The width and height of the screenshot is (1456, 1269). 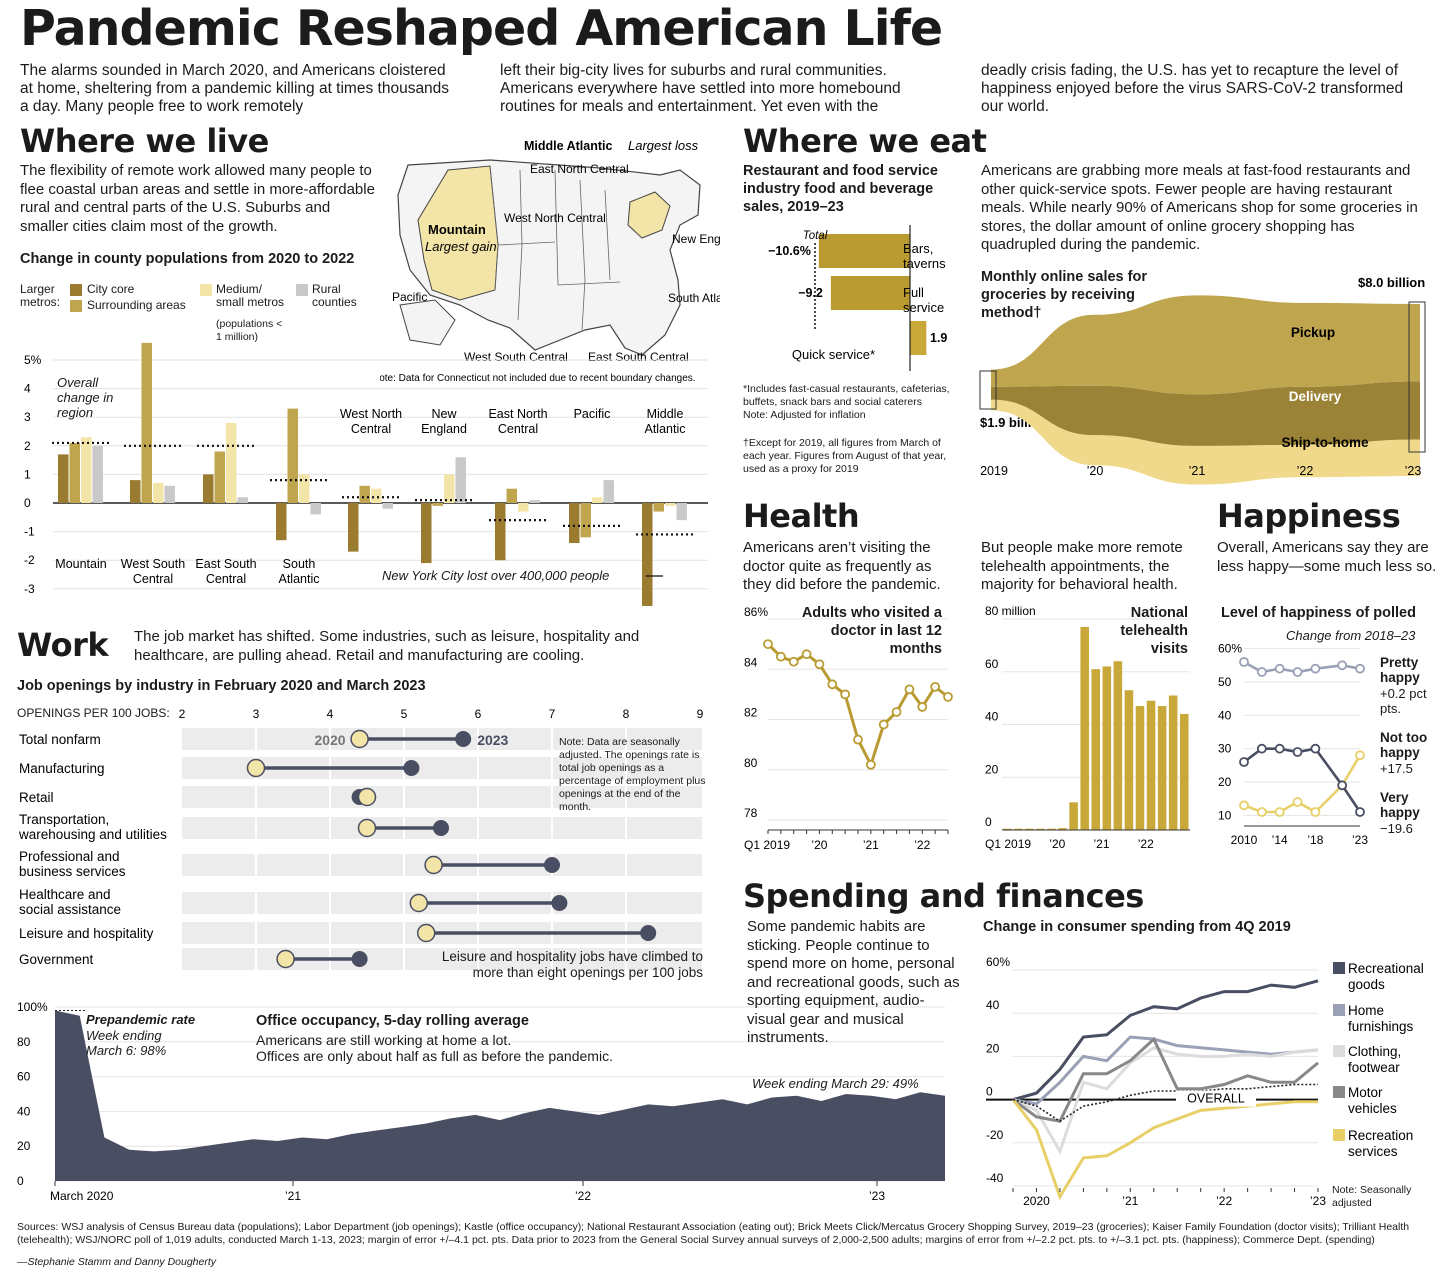 I want to click on map-label-largest-gain: Largest gain, so click(x=461, y=246).